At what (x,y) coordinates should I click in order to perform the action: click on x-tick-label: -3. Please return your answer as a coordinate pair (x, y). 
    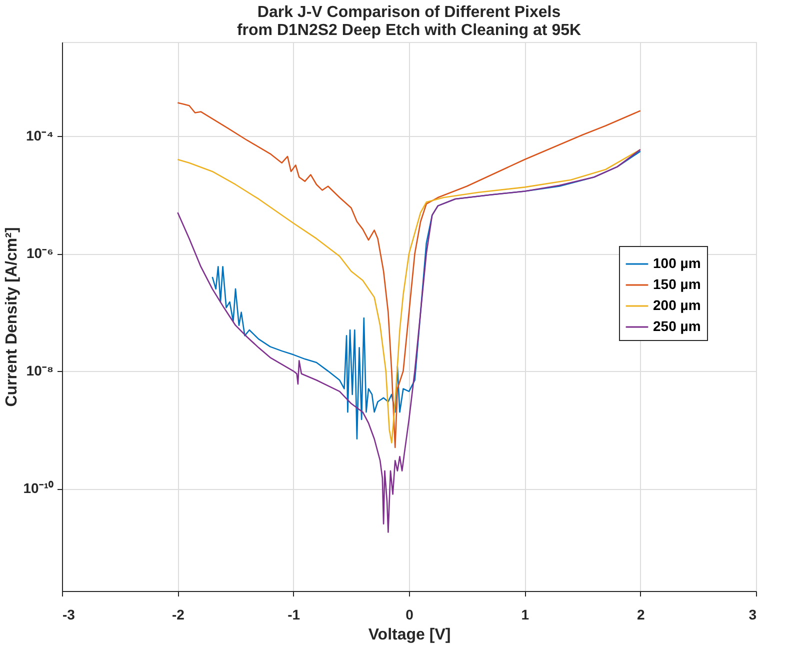
    Looking at the image, I should click on (69, 614).